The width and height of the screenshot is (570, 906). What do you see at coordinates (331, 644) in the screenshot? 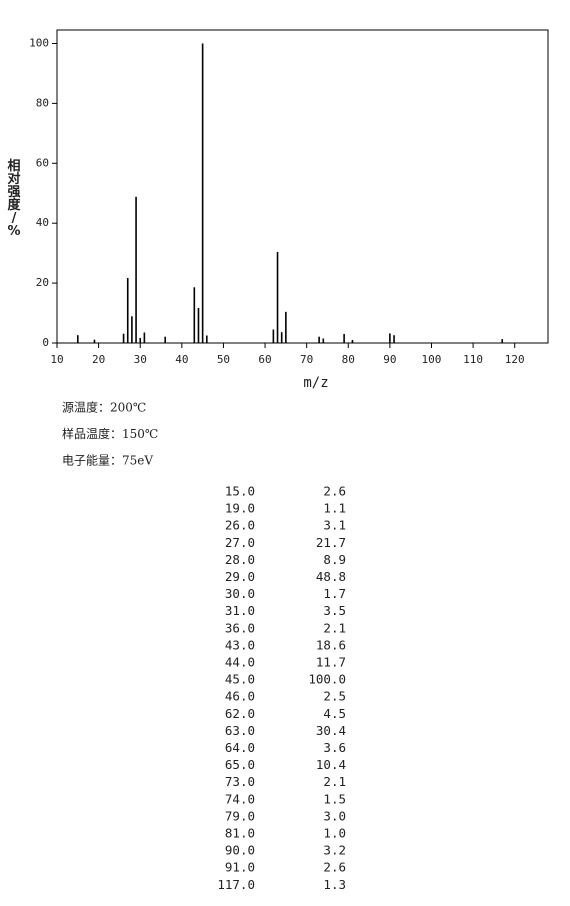
I see `table-cell: 18.6` at bounding box center [331, 644].